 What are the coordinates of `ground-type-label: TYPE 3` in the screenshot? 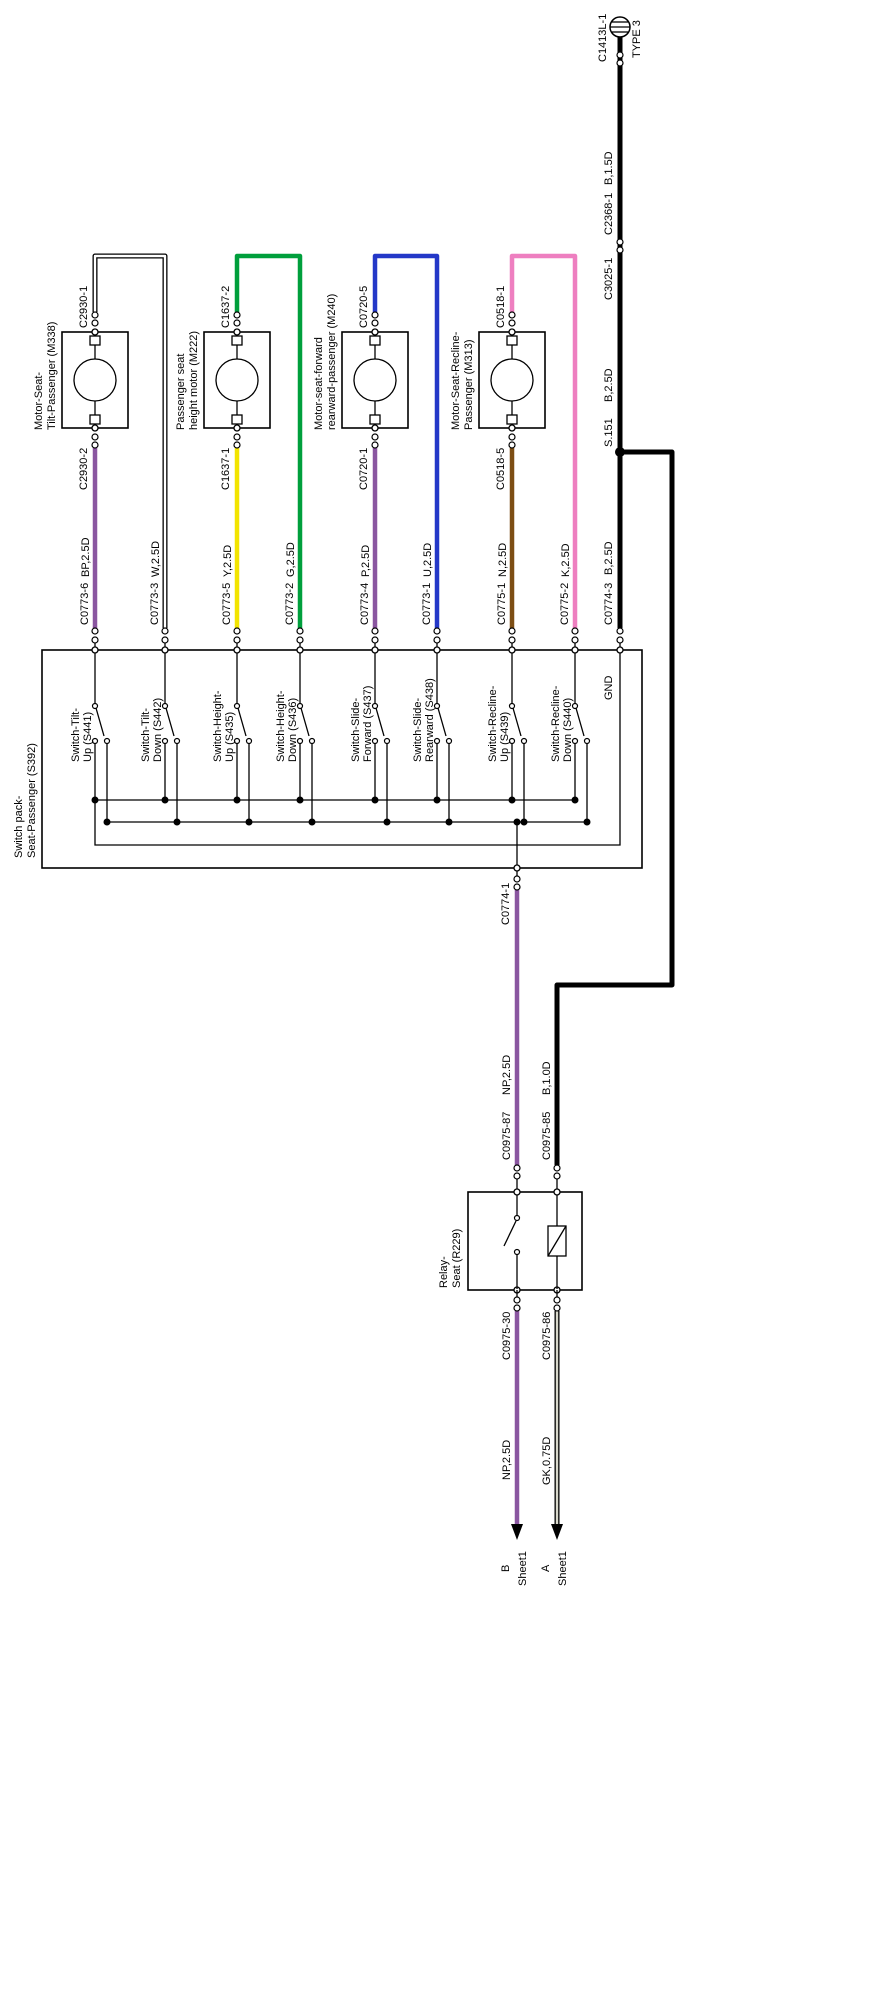 It's located at (637, 39).